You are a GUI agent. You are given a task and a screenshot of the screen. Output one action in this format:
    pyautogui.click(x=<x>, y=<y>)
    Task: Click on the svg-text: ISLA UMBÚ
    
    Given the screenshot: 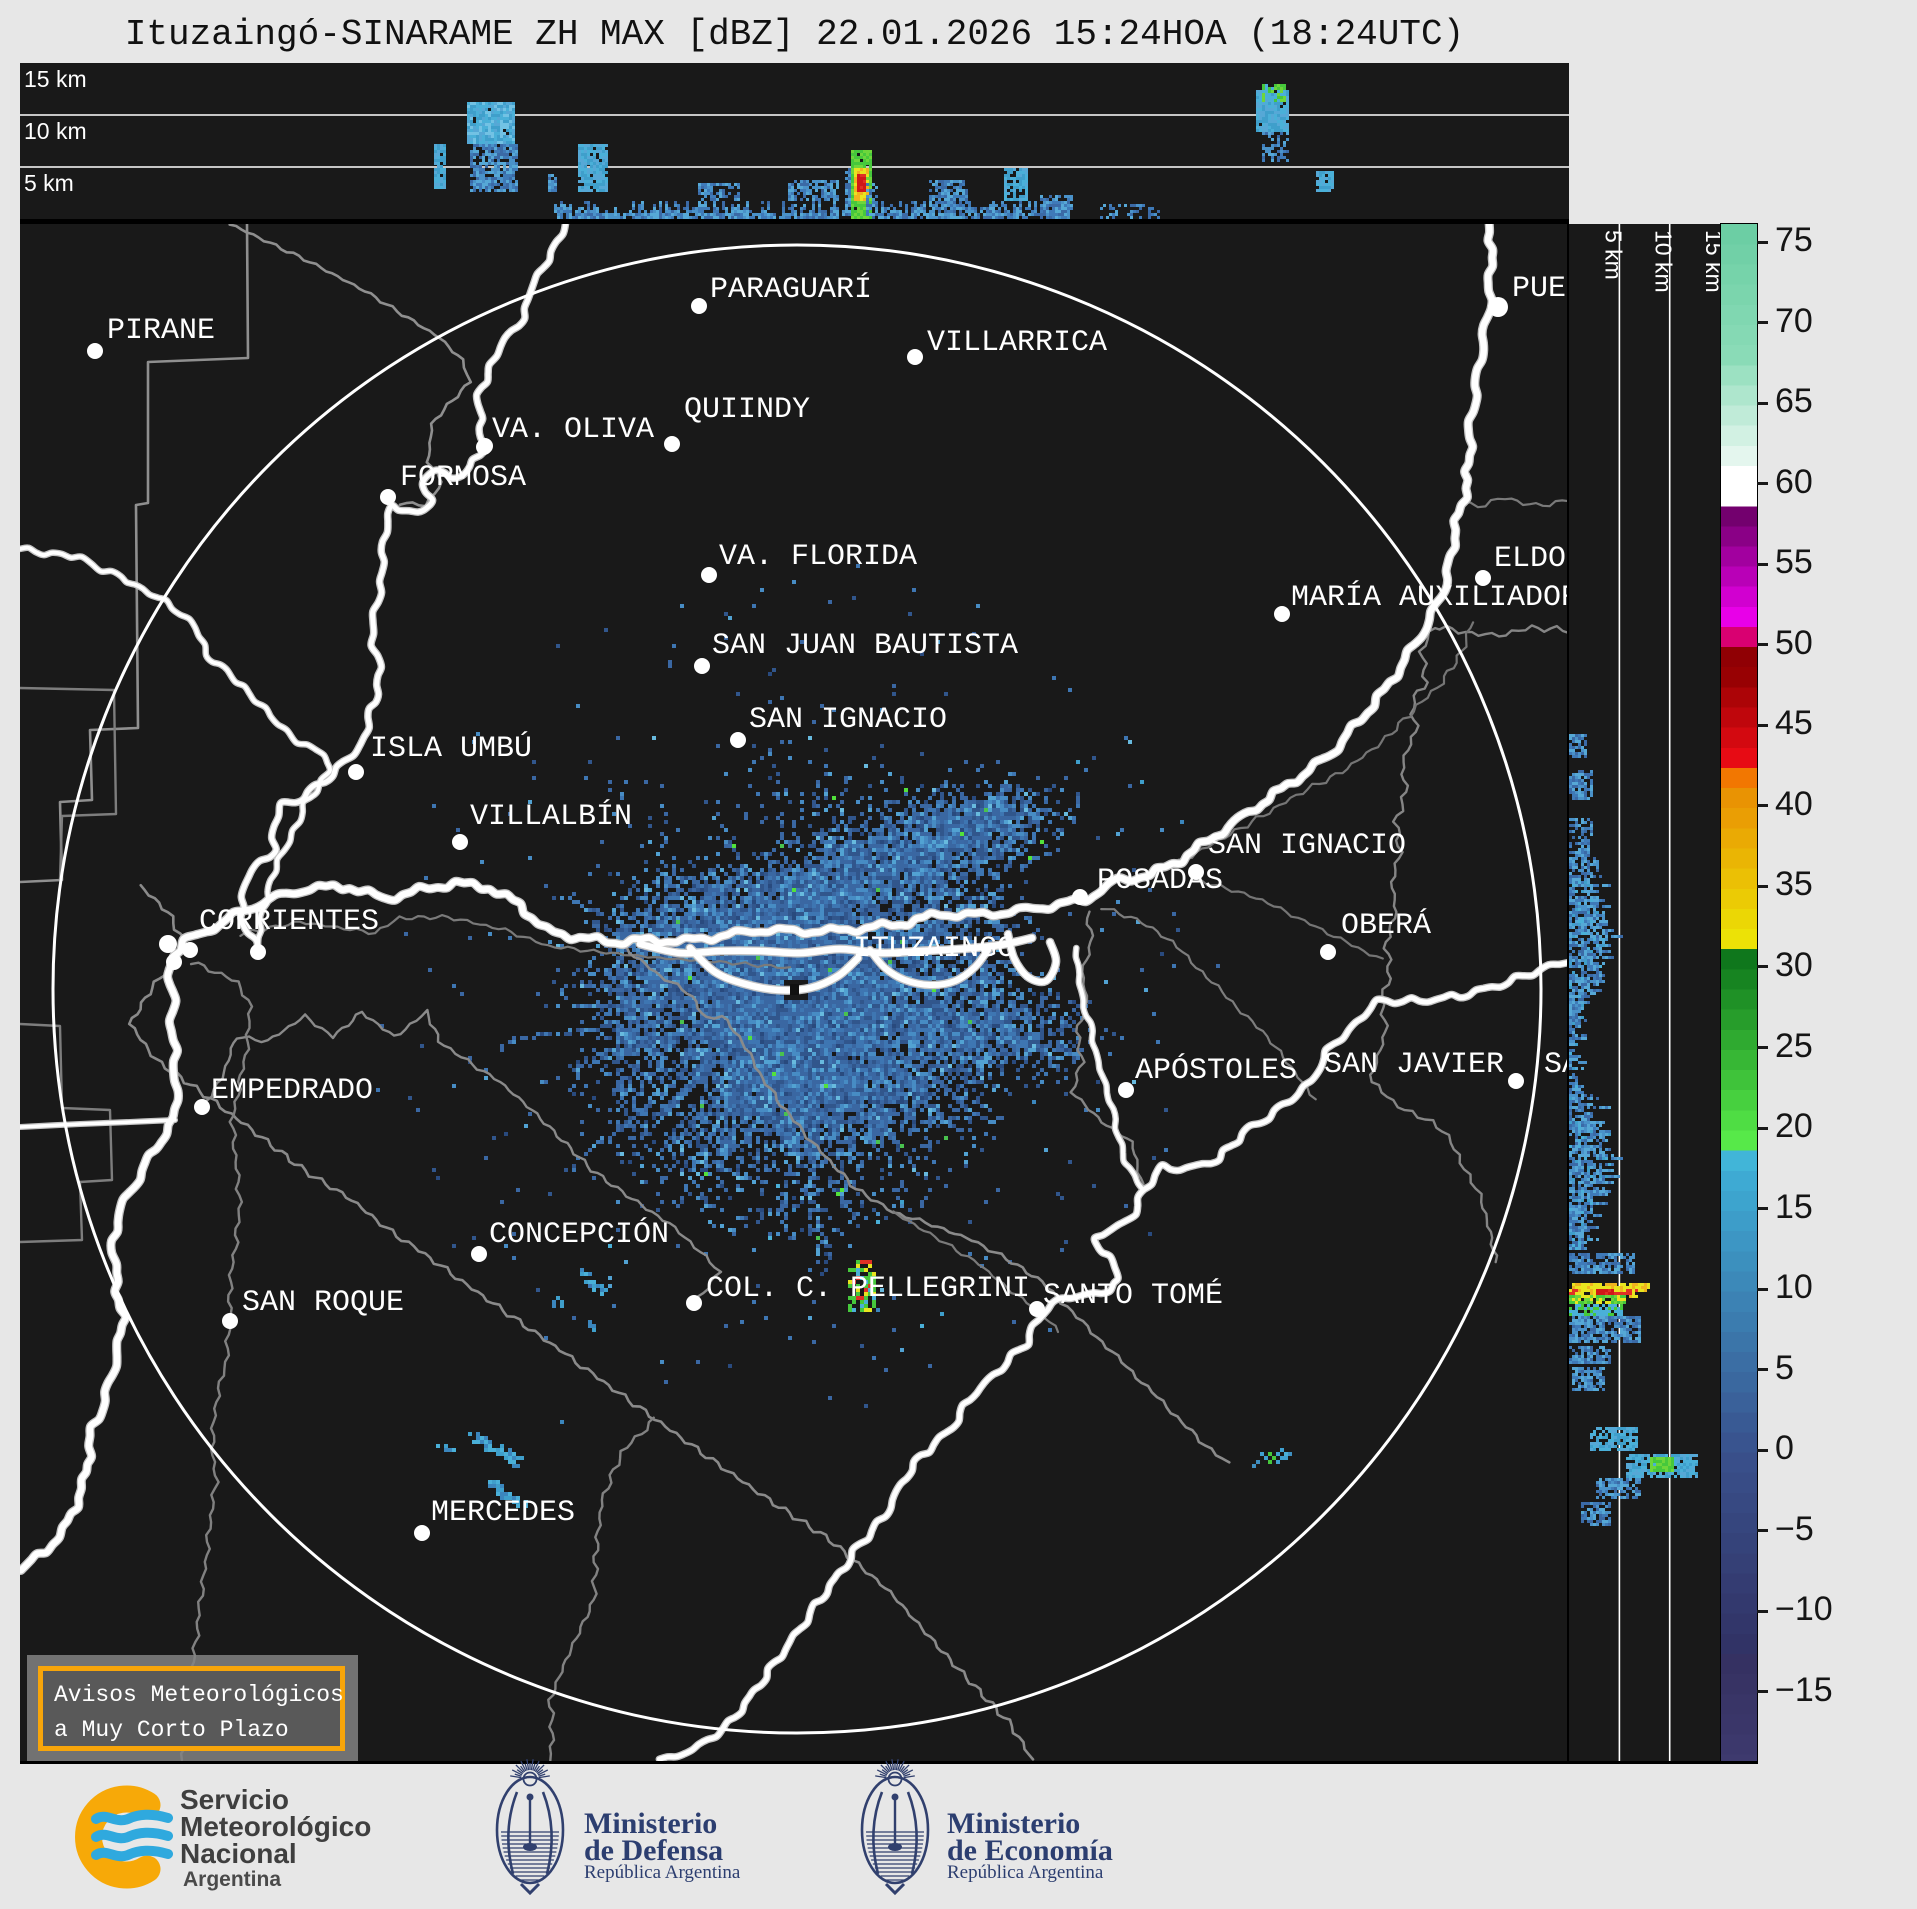 What is the action you would take?
    pyautogui.click(x=451, y=748)
    